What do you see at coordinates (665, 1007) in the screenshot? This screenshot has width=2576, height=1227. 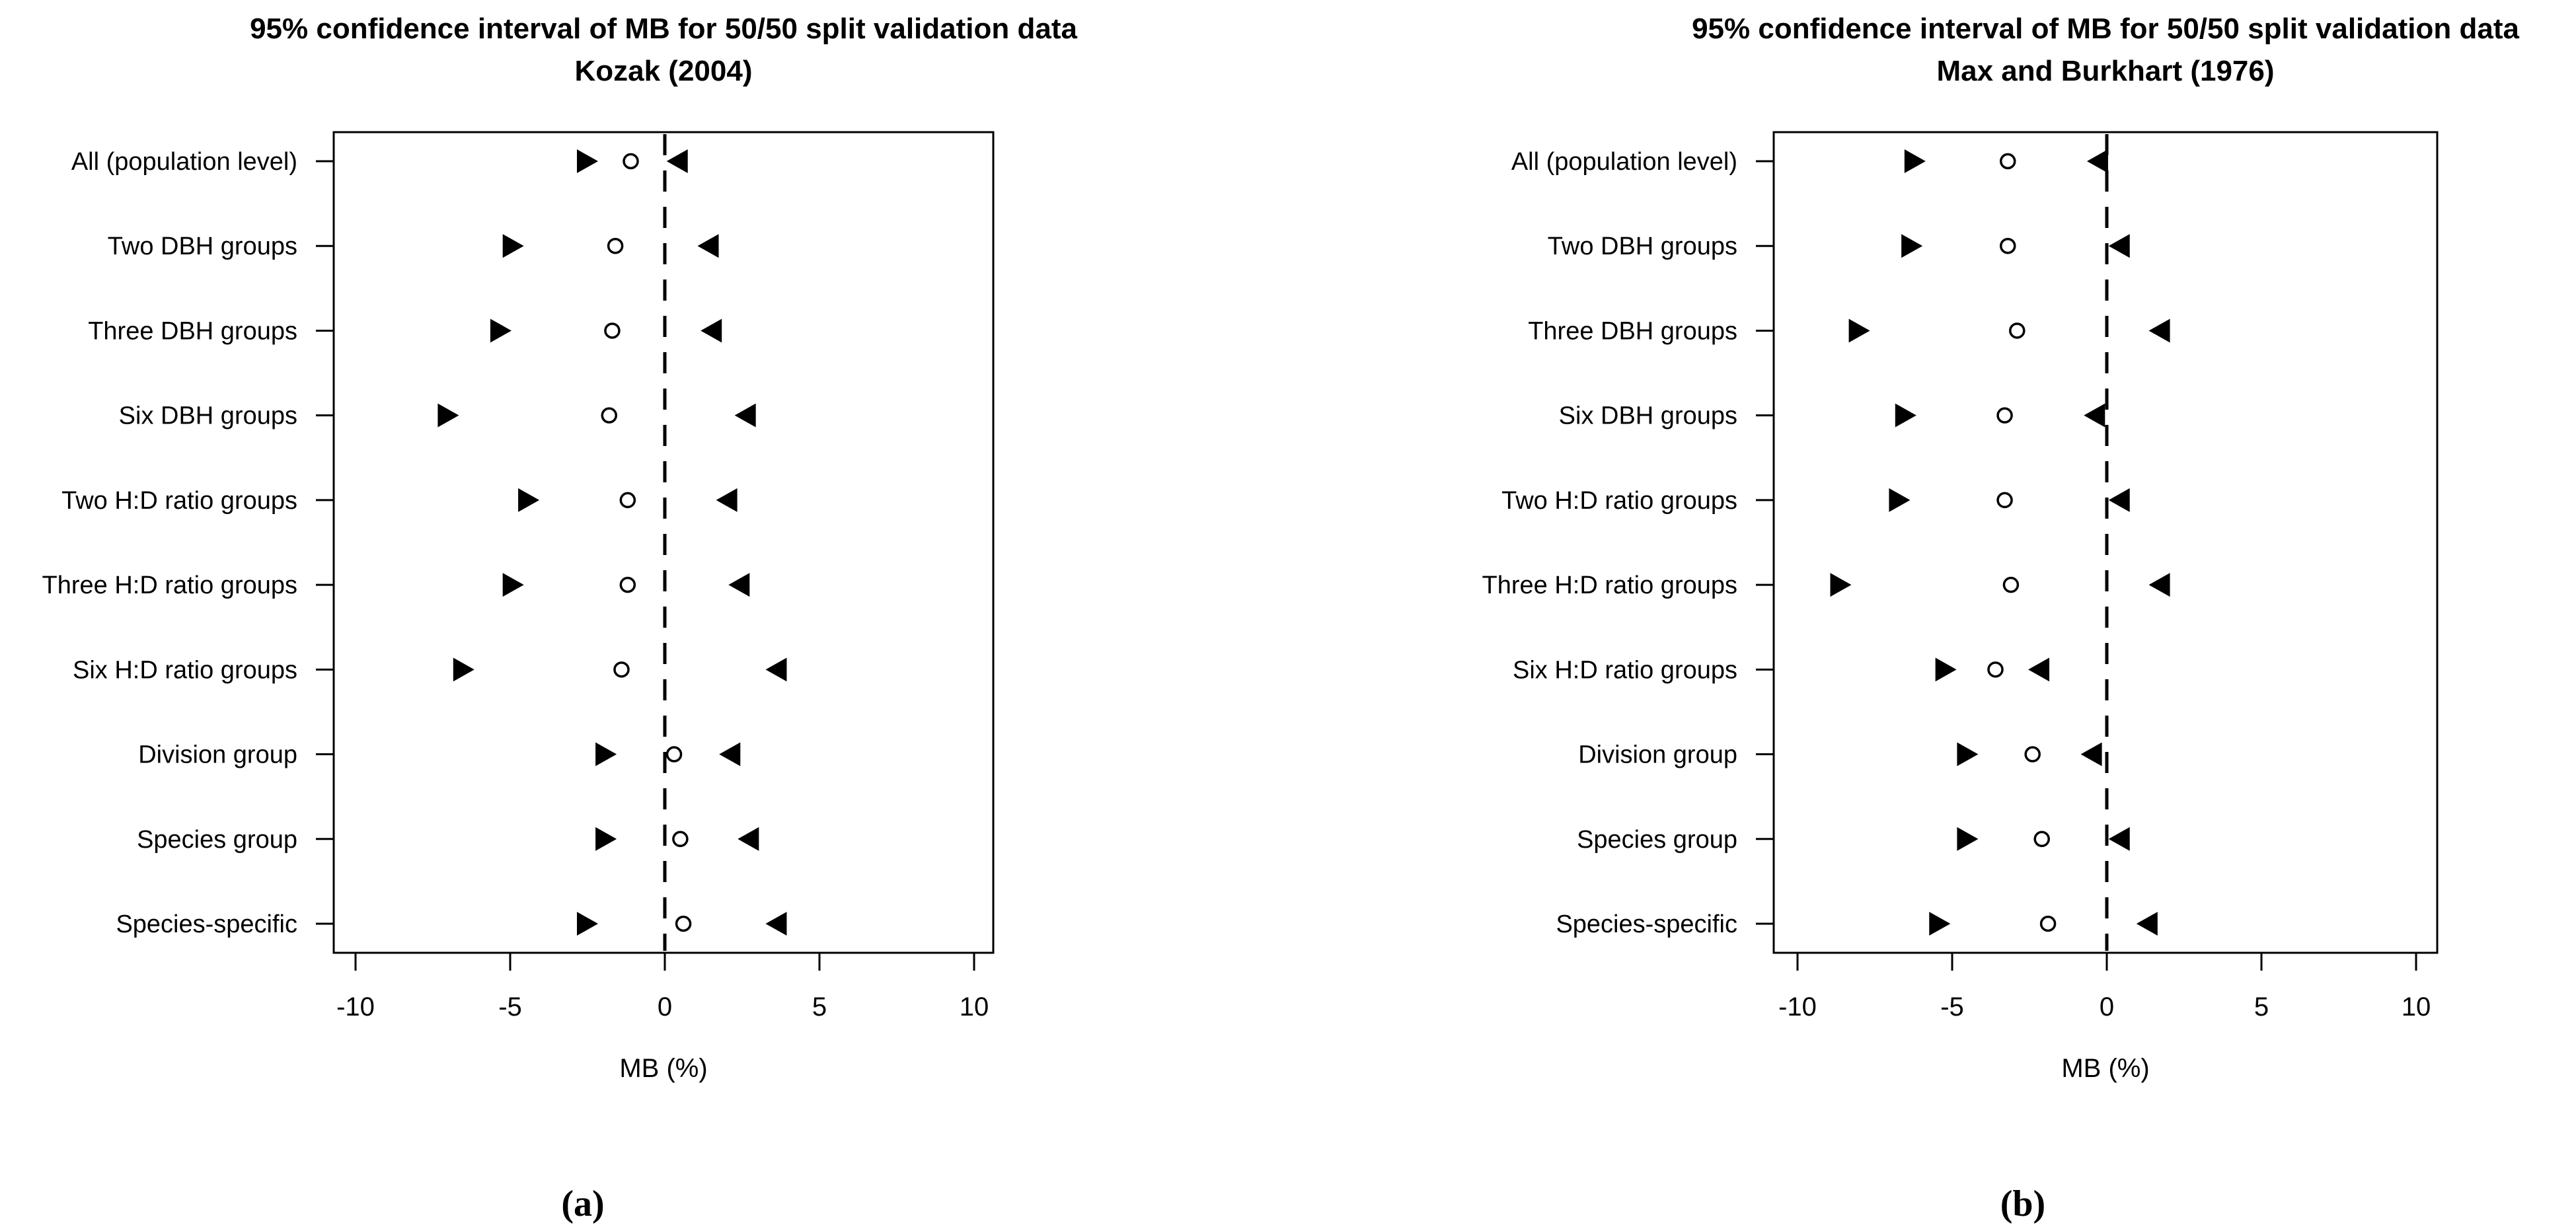 I see `x-tick-label: 0` at bounding box center [665, 1007].